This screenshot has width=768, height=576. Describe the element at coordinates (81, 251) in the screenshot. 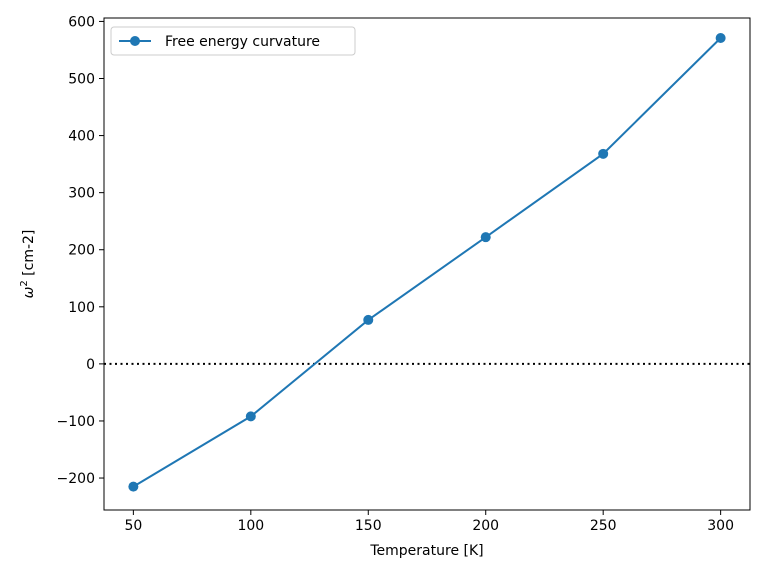

I see `y-tick-label: 200` at that location.